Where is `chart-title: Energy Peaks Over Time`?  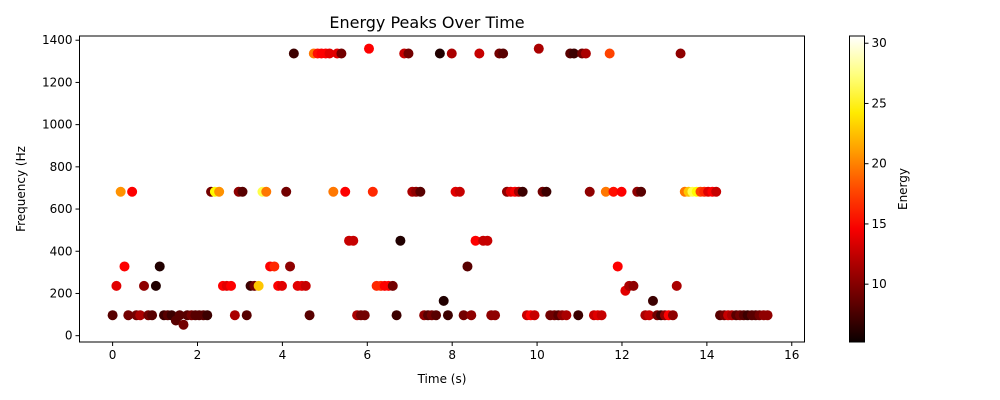
chart-title: Energy Peaks Over Time is located at coordinates (426, 22).